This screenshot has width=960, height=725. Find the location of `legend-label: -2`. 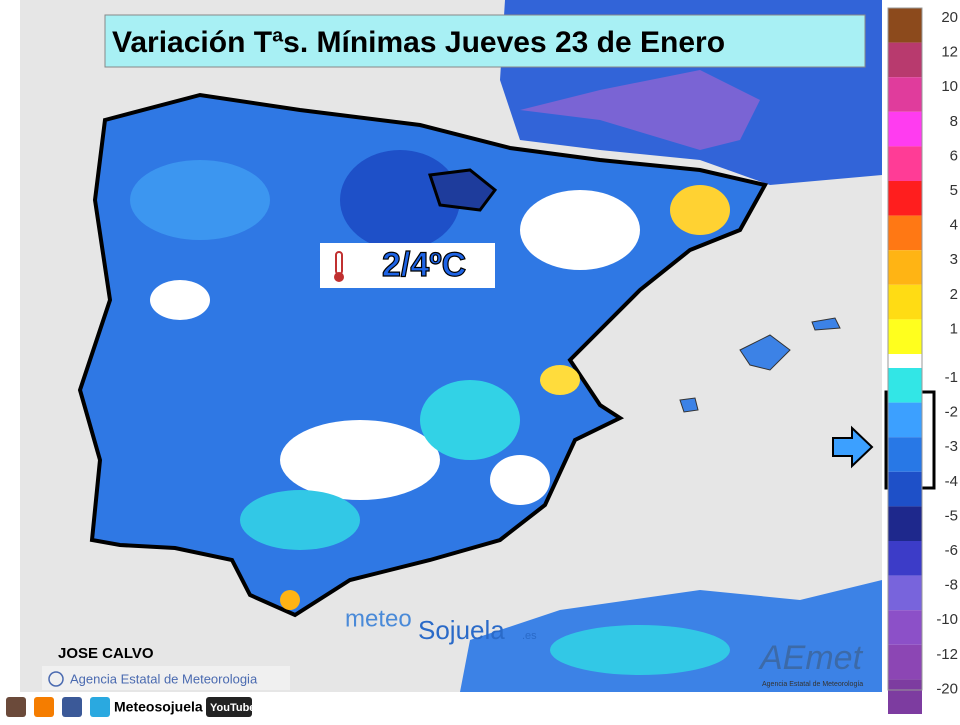

legend-label: -2 is located at coordinates (951, 412).